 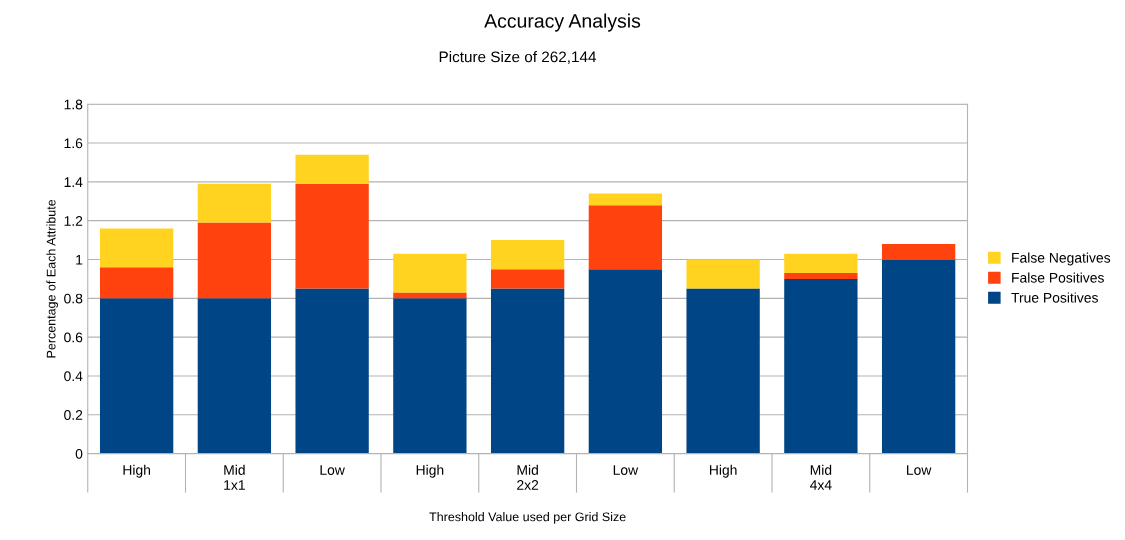 I want to click on x-axis-title: Threshold Value used per Grid Size, so click(x=527, y=518).